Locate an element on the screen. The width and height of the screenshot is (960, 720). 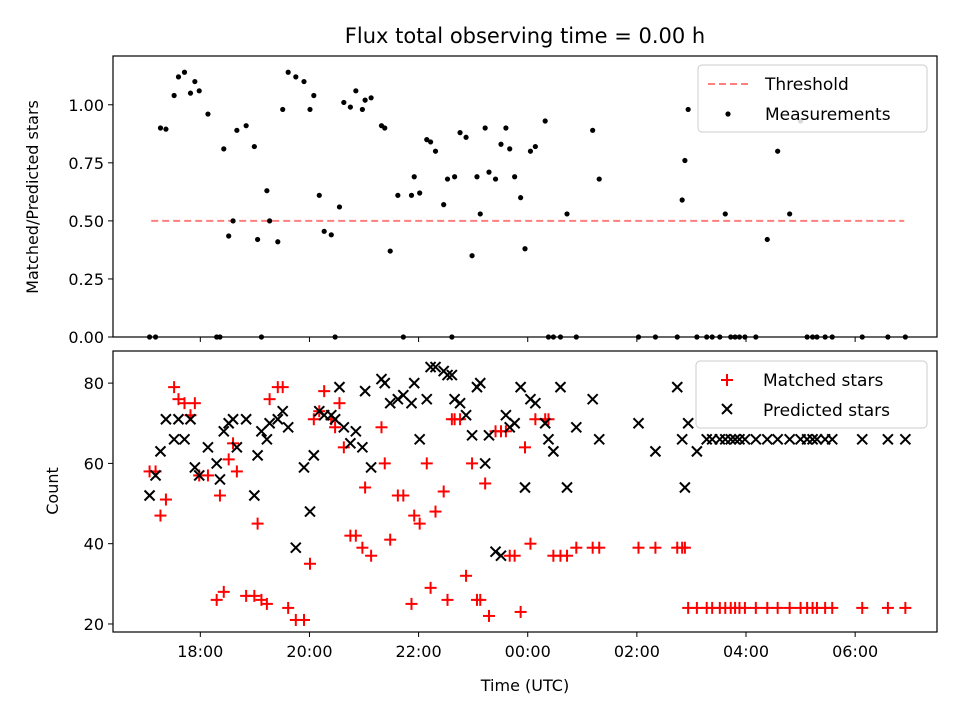
bottom-x-axis: 18:00 20:00 22:00 00:00 02:00 04:00 06:00 is located at coordinates (527, 646).